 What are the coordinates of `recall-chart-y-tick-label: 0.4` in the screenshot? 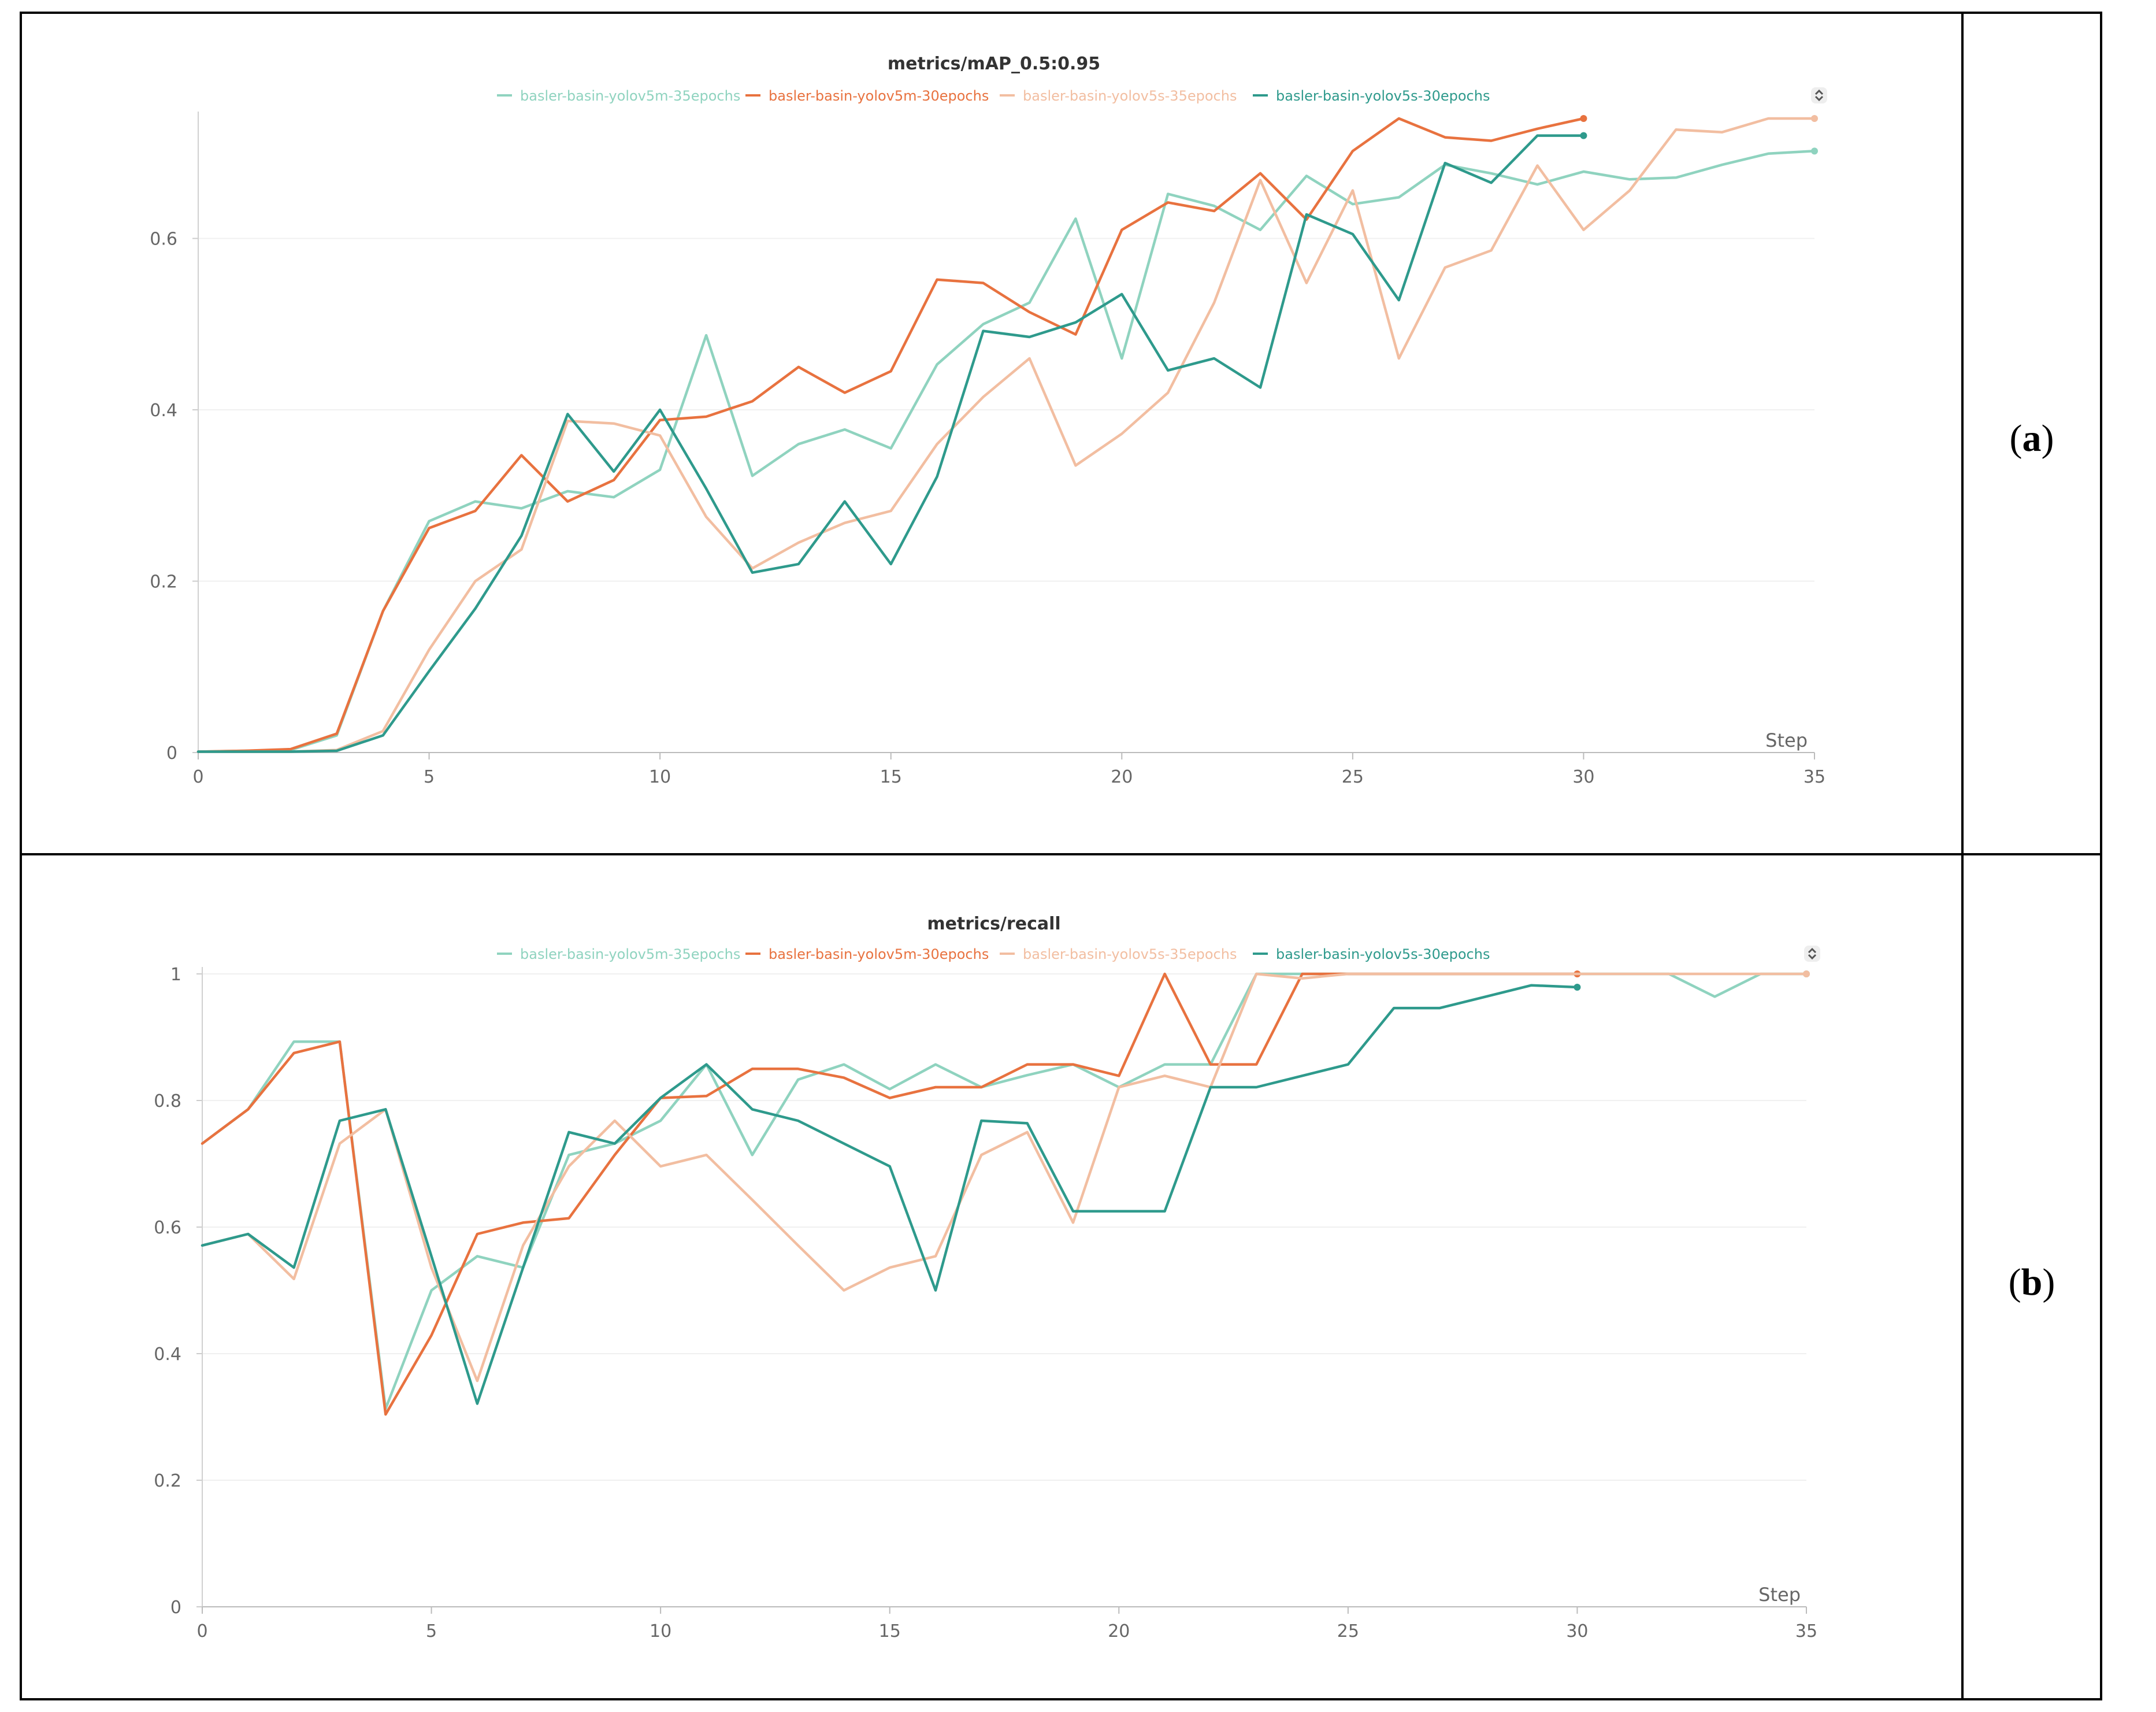 It's located at (167, 1354).